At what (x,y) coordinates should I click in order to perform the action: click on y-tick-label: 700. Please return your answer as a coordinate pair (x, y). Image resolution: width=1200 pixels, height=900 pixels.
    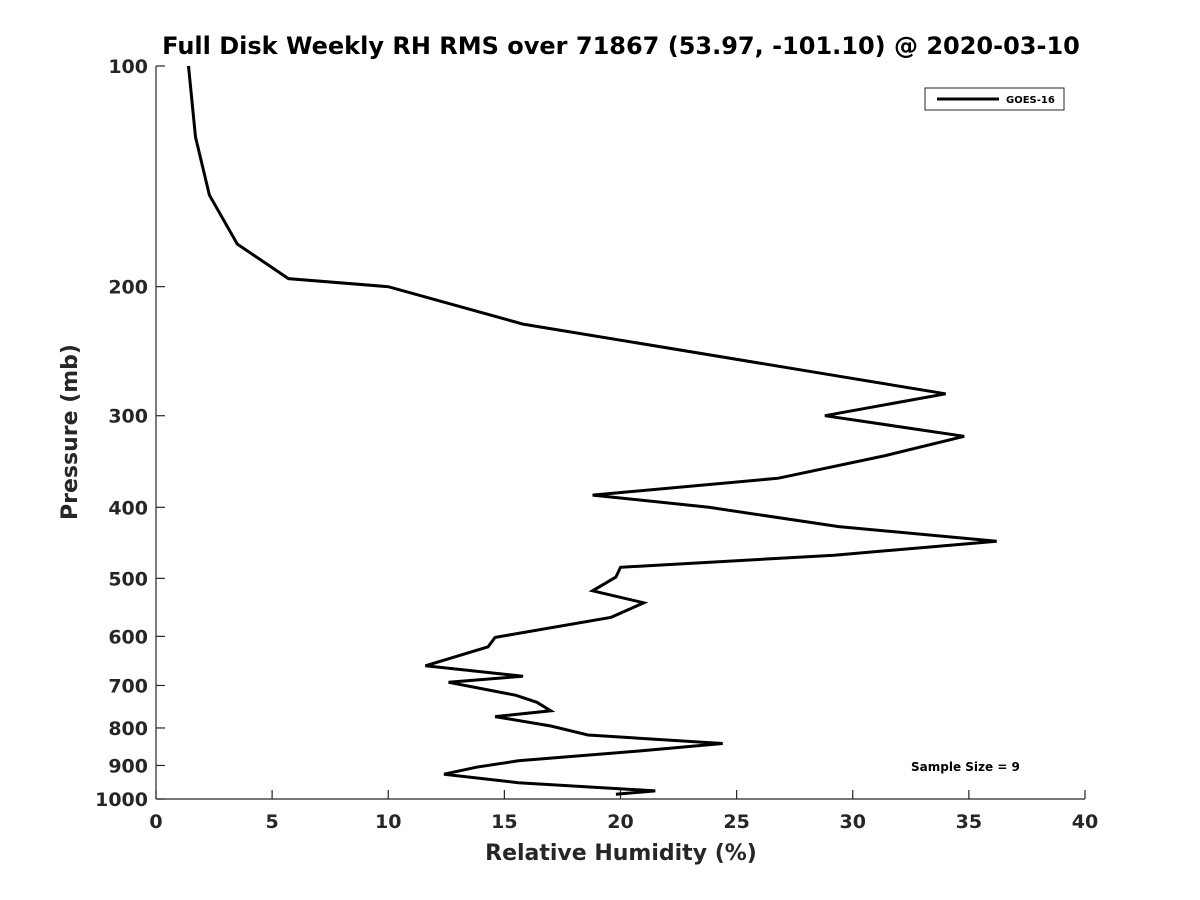
    Looking at the image, I should click on (128, 686).